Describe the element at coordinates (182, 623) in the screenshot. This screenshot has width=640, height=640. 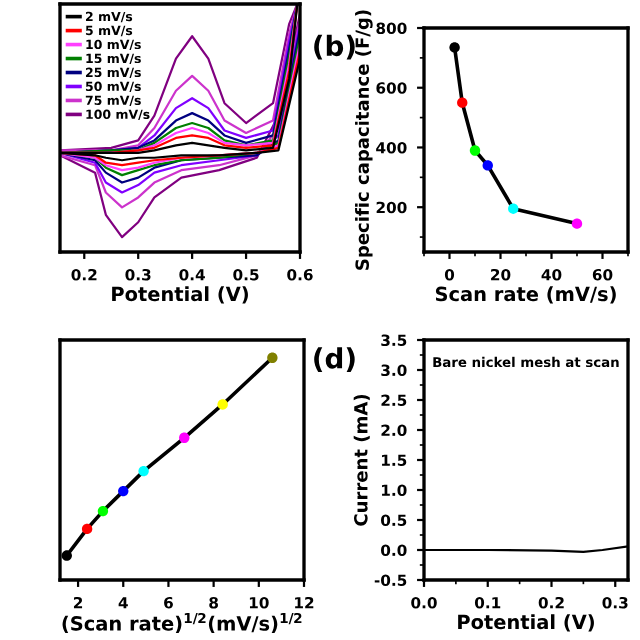
I see `x-axis-title: (Scan rate)$^{1/2}$(mV/s)$^{1/2}$` at that location.